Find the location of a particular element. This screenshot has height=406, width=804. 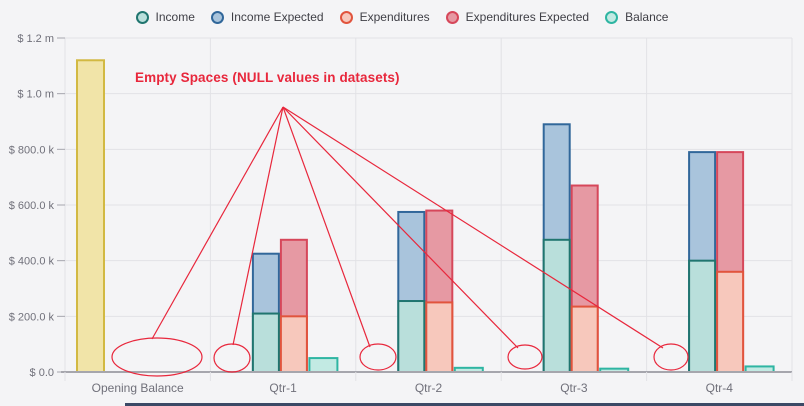

x-category-label-opening-balance: Opening Balance is located at coordinates (138, 388).